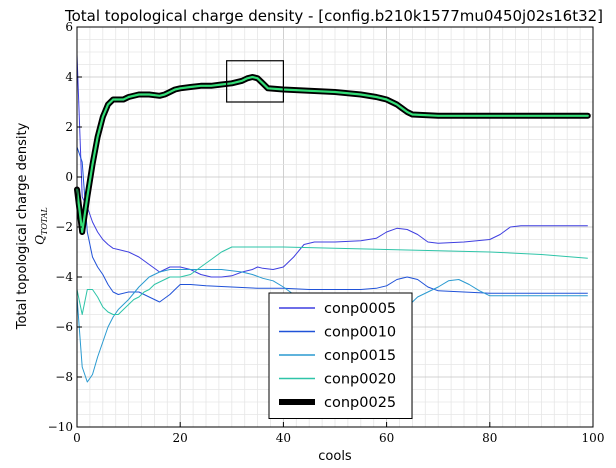  What do you see at coordinates (22, 226) in the screenshot?
I see `y-axis-label: Total topological charge density` at bounding box center [22, 226].